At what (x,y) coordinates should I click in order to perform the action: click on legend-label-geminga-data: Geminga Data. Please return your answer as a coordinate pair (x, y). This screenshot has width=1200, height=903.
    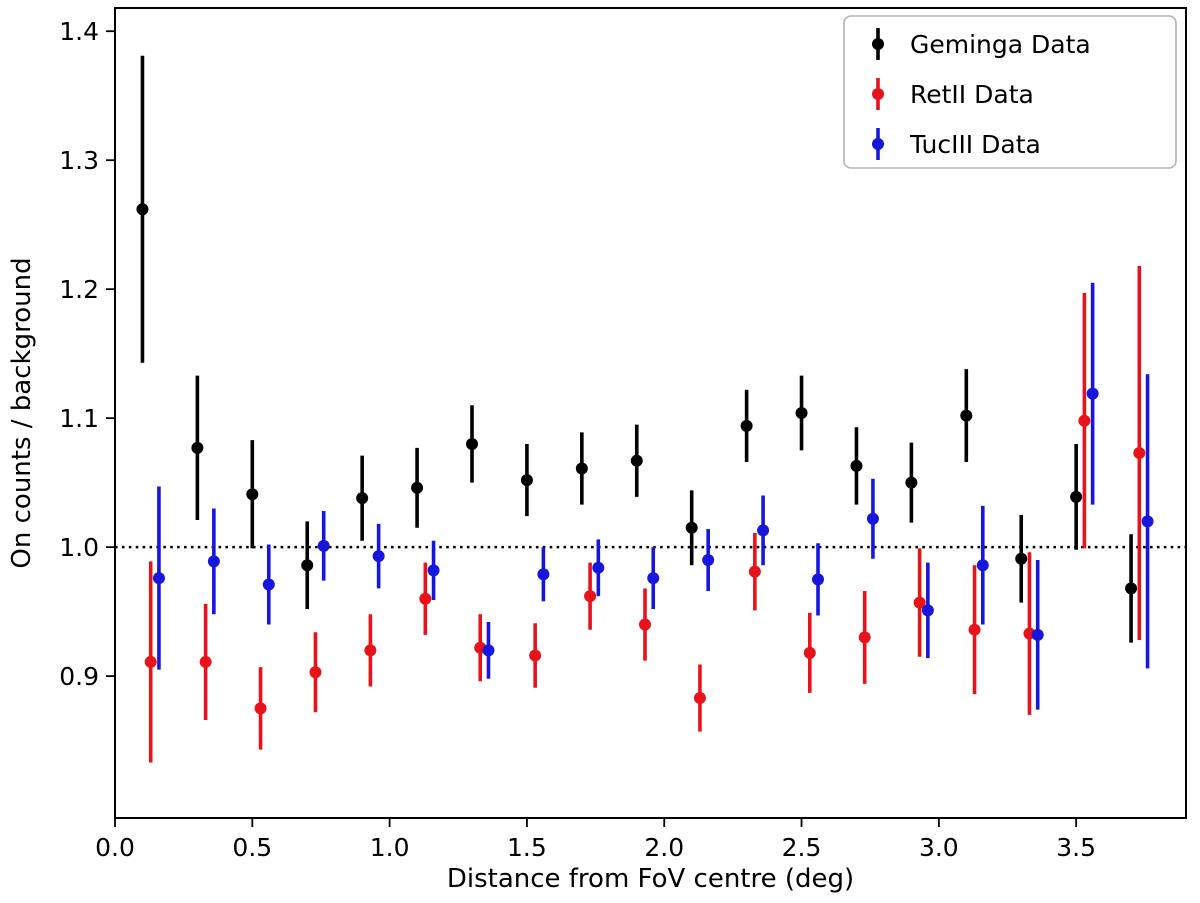
    Looking at the image, I should click on (1000, 44).